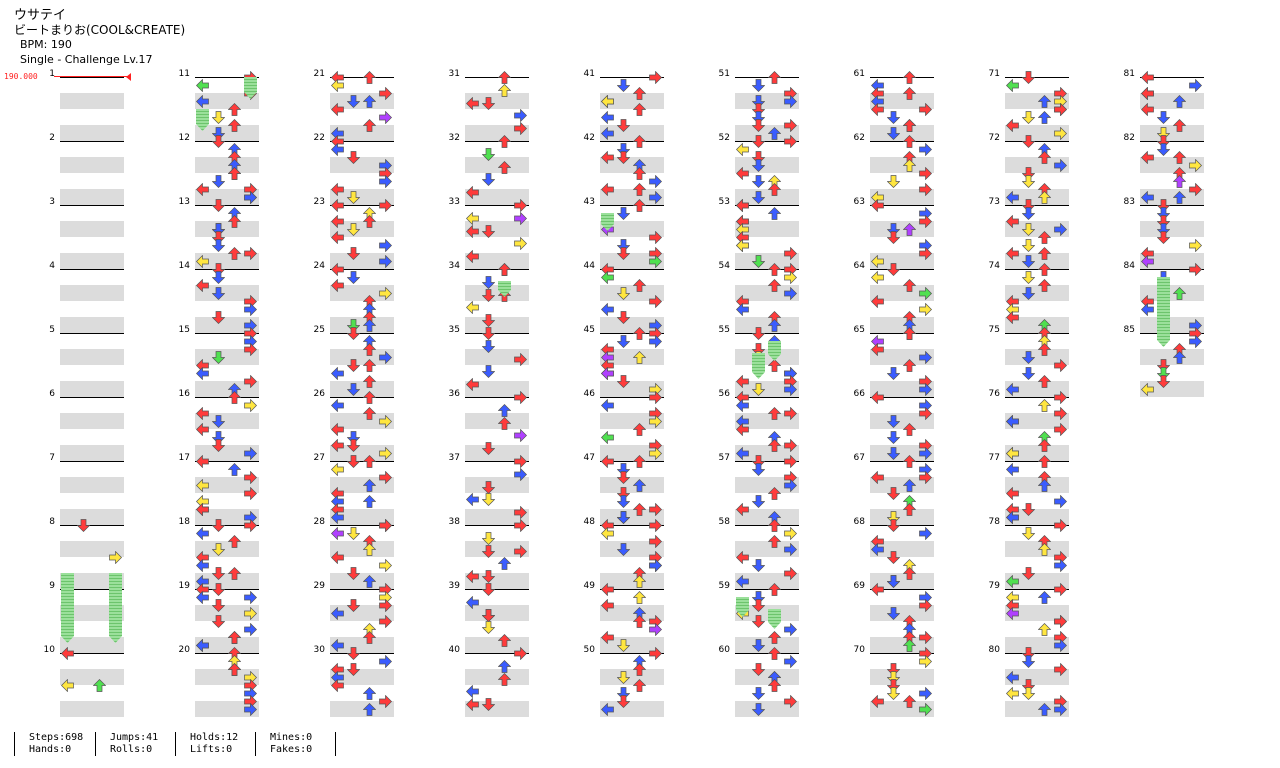  Describe the element at coordinates (724, 330) in the screenshot. I see `measure-number: 55` at that location.